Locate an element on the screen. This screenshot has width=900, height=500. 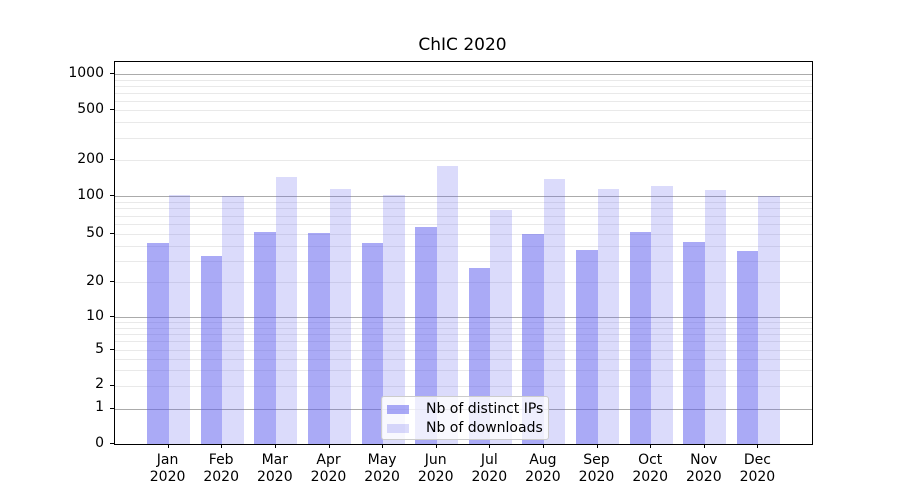
y-tick-label: 2 is located at coordinates (99, 384).